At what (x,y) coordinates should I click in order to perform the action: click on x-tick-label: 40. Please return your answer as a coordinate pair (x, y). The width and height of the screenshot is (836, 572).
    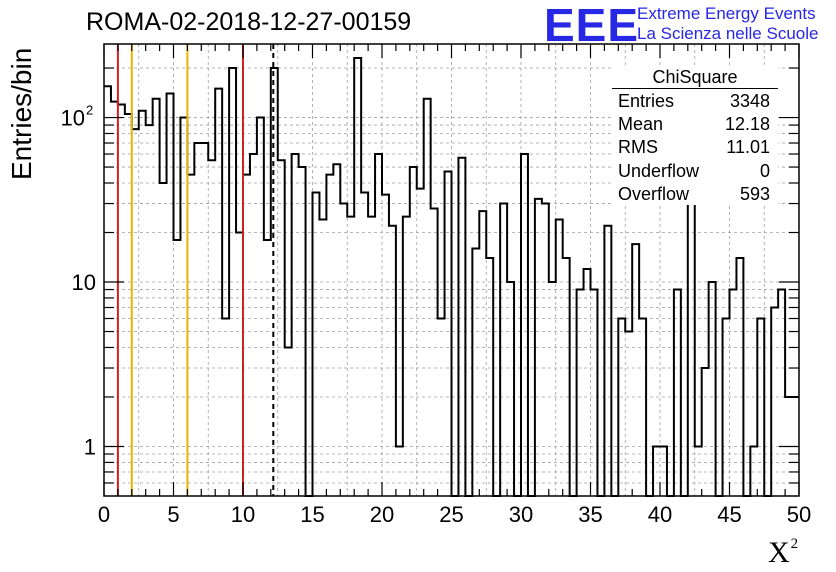
    Looking at the image, I should click on (660, 514).